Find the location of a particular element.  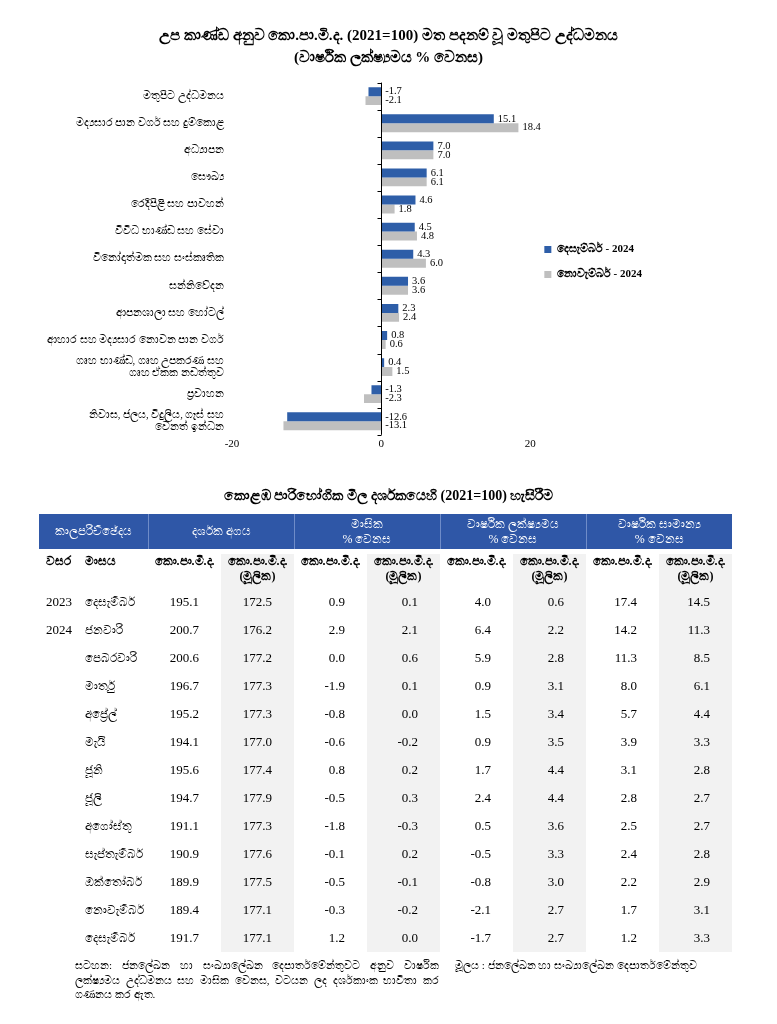

data-label: 2.1 is located at coordinates (403, 630).